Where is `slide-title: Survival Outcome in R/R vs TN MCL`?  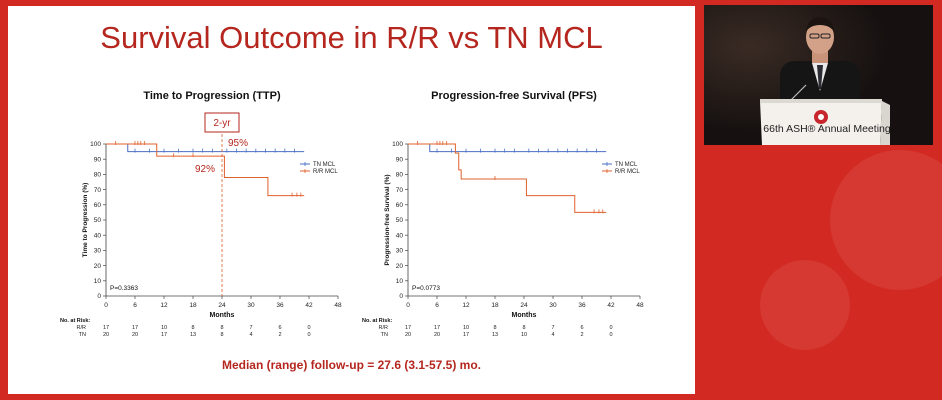 slide-title: Survival Outcome in R/R vs TN MCL is located at coordinates (351, 37).